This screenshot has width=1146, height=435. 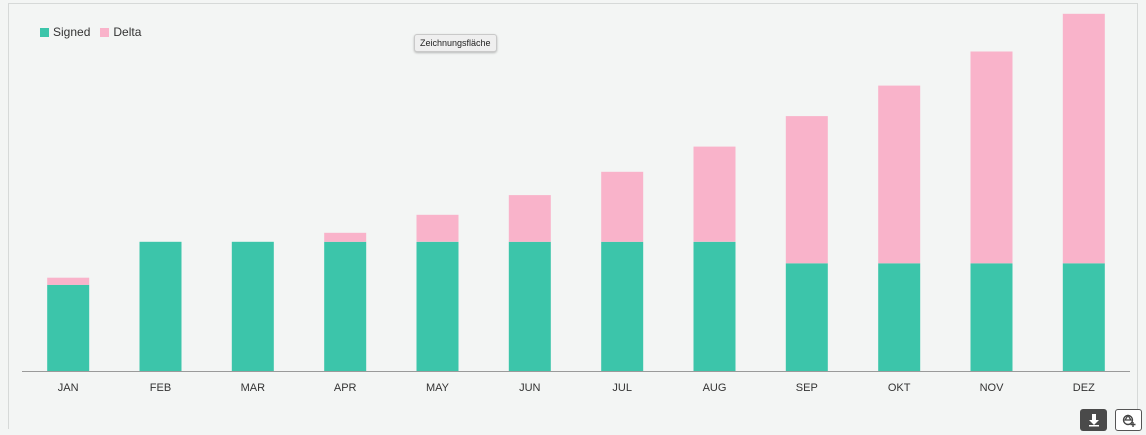 I want to click on bar-signed-aug, so click(x=714, y=306).